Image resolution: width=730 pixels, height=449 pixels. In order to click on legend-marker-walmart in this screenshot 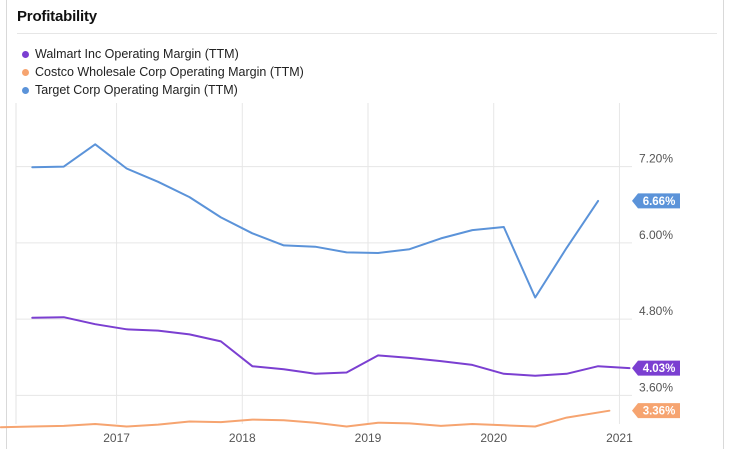, I will do `click(25, 54)`.